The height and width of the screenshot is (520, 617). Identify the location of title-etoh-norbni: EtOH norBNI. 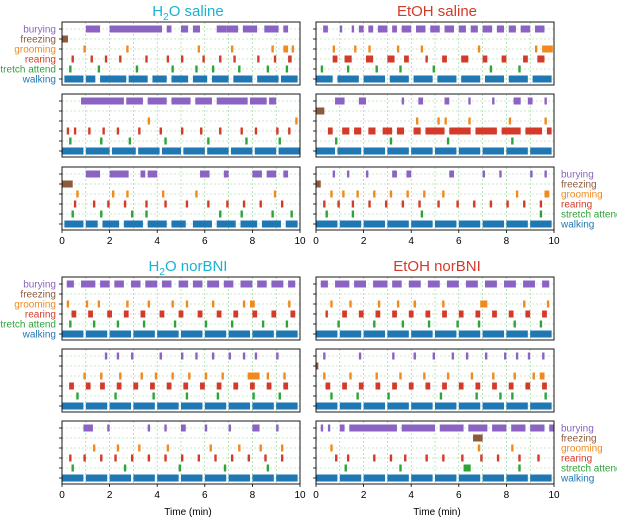
(437, 266).